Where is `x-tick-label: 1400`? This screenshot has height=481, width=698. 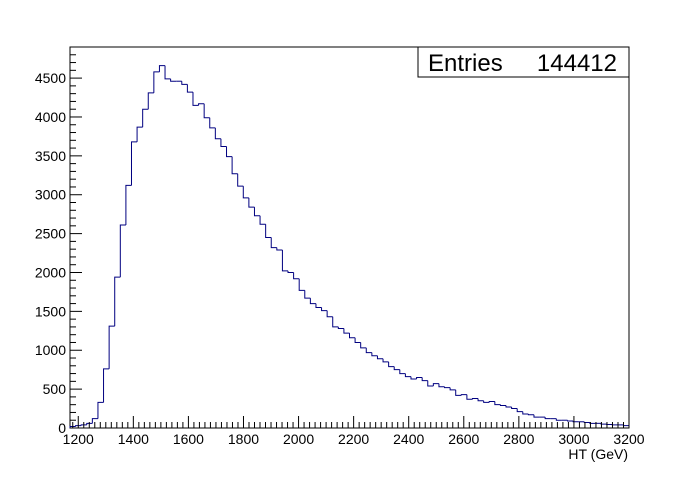 x-tick-label: 1400 is located at coordinates (133, 439).